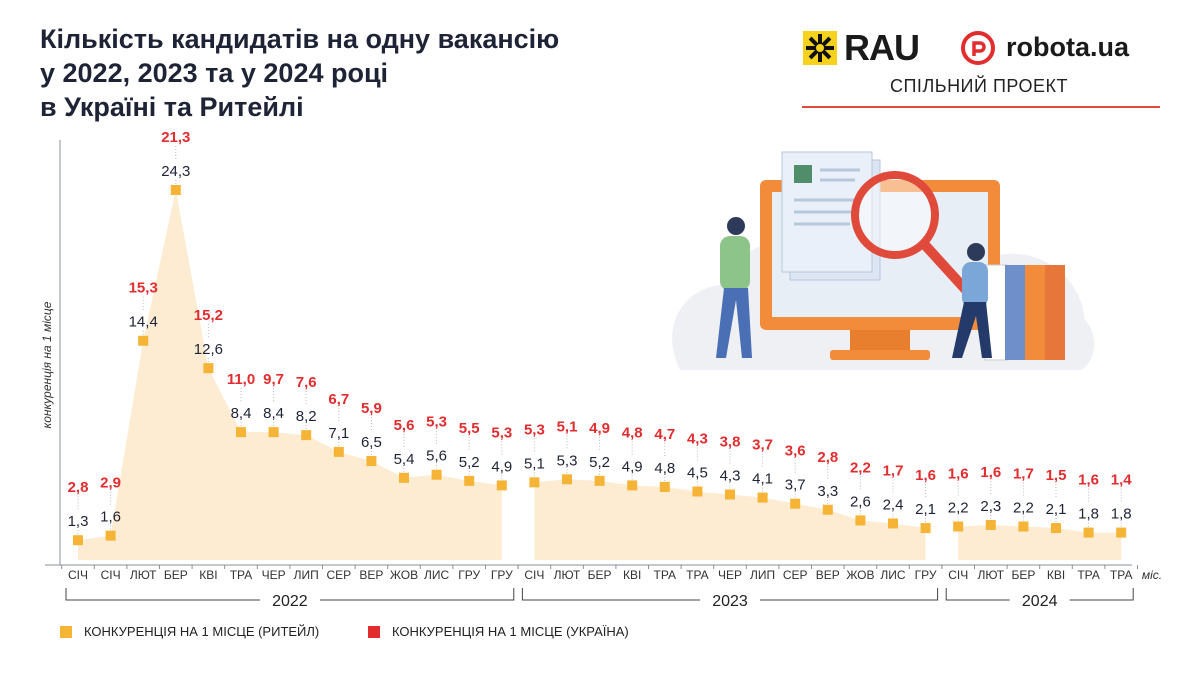  Describe the element at coordinates (730, 519) in the screenshot. I see `area-2023` at that location.